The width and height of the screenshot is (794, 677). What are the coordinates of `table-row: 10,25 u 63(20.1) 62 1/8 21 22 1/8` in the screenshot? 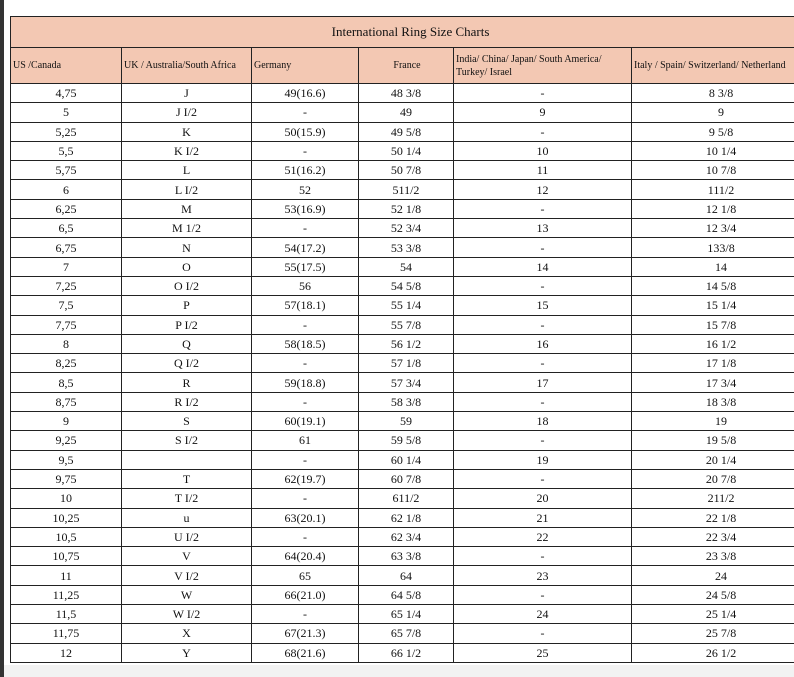 It's located at (402, 517).